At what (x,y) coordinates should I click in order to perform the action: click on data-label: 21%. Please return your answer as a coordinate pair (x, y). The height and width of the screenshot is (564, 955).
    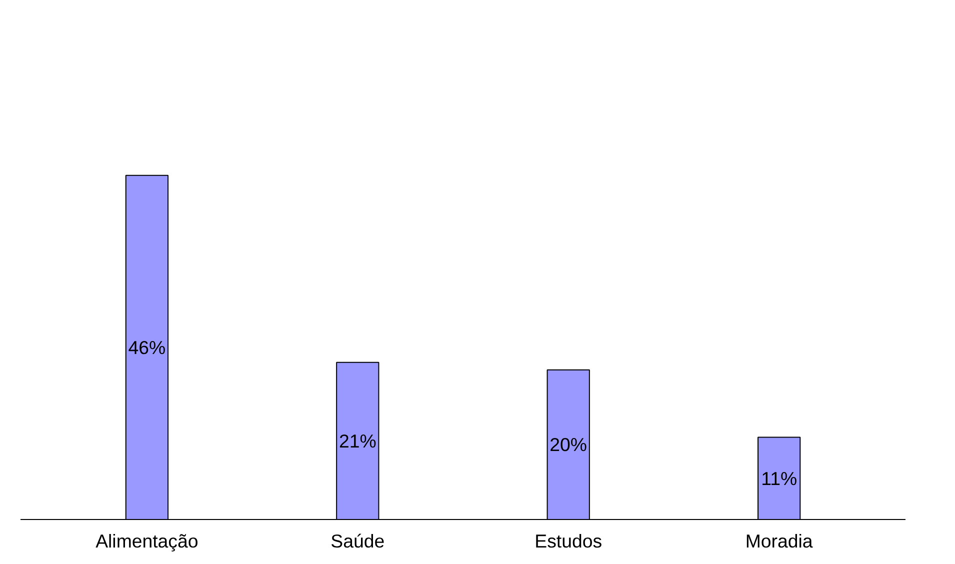
    Looking at the image, I should click on (357, 441).